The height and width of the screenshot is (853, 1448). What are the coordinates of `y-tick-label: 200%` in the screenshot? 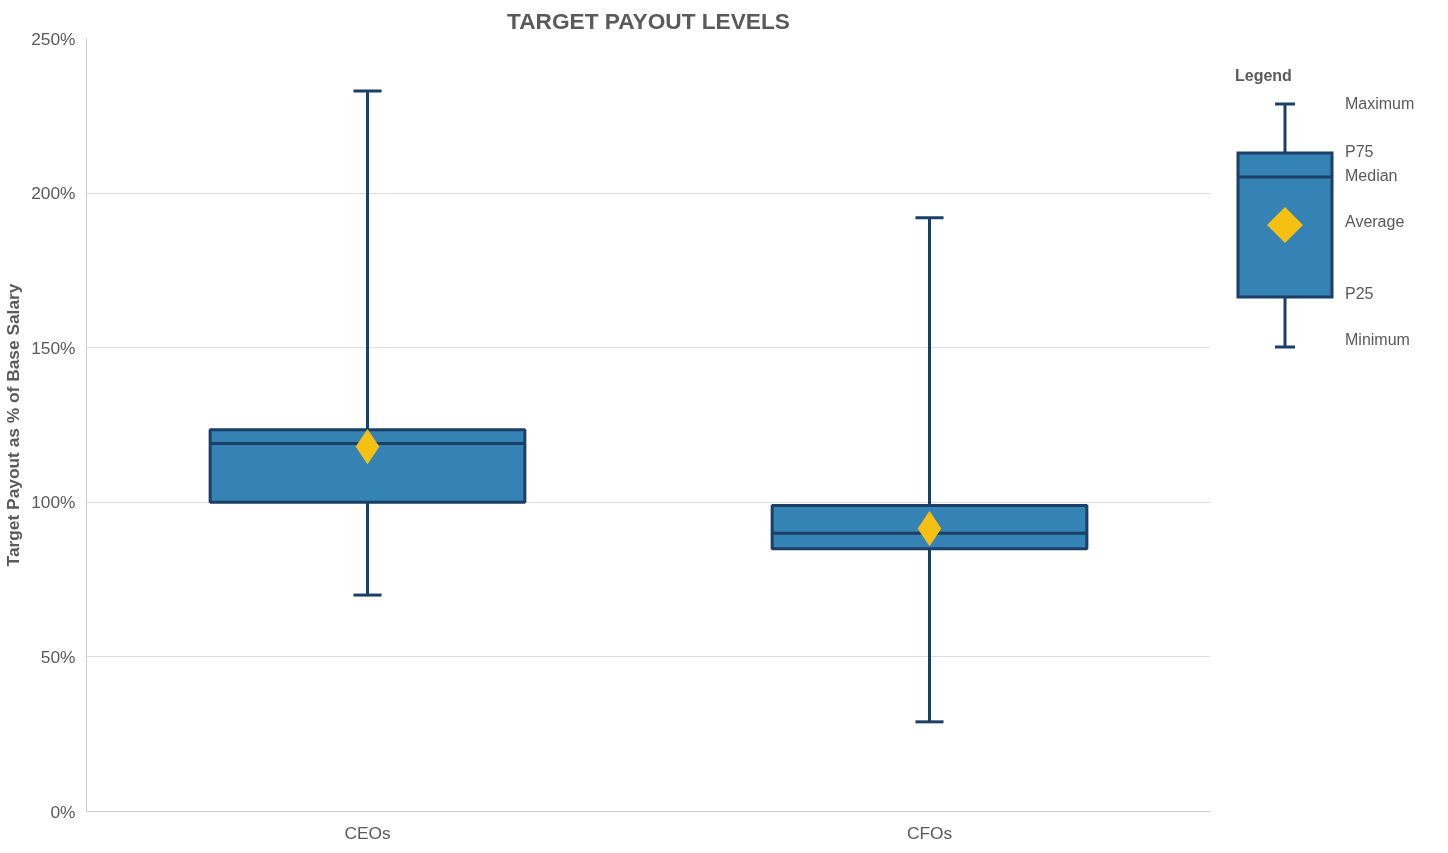 It's located at (53, 193).